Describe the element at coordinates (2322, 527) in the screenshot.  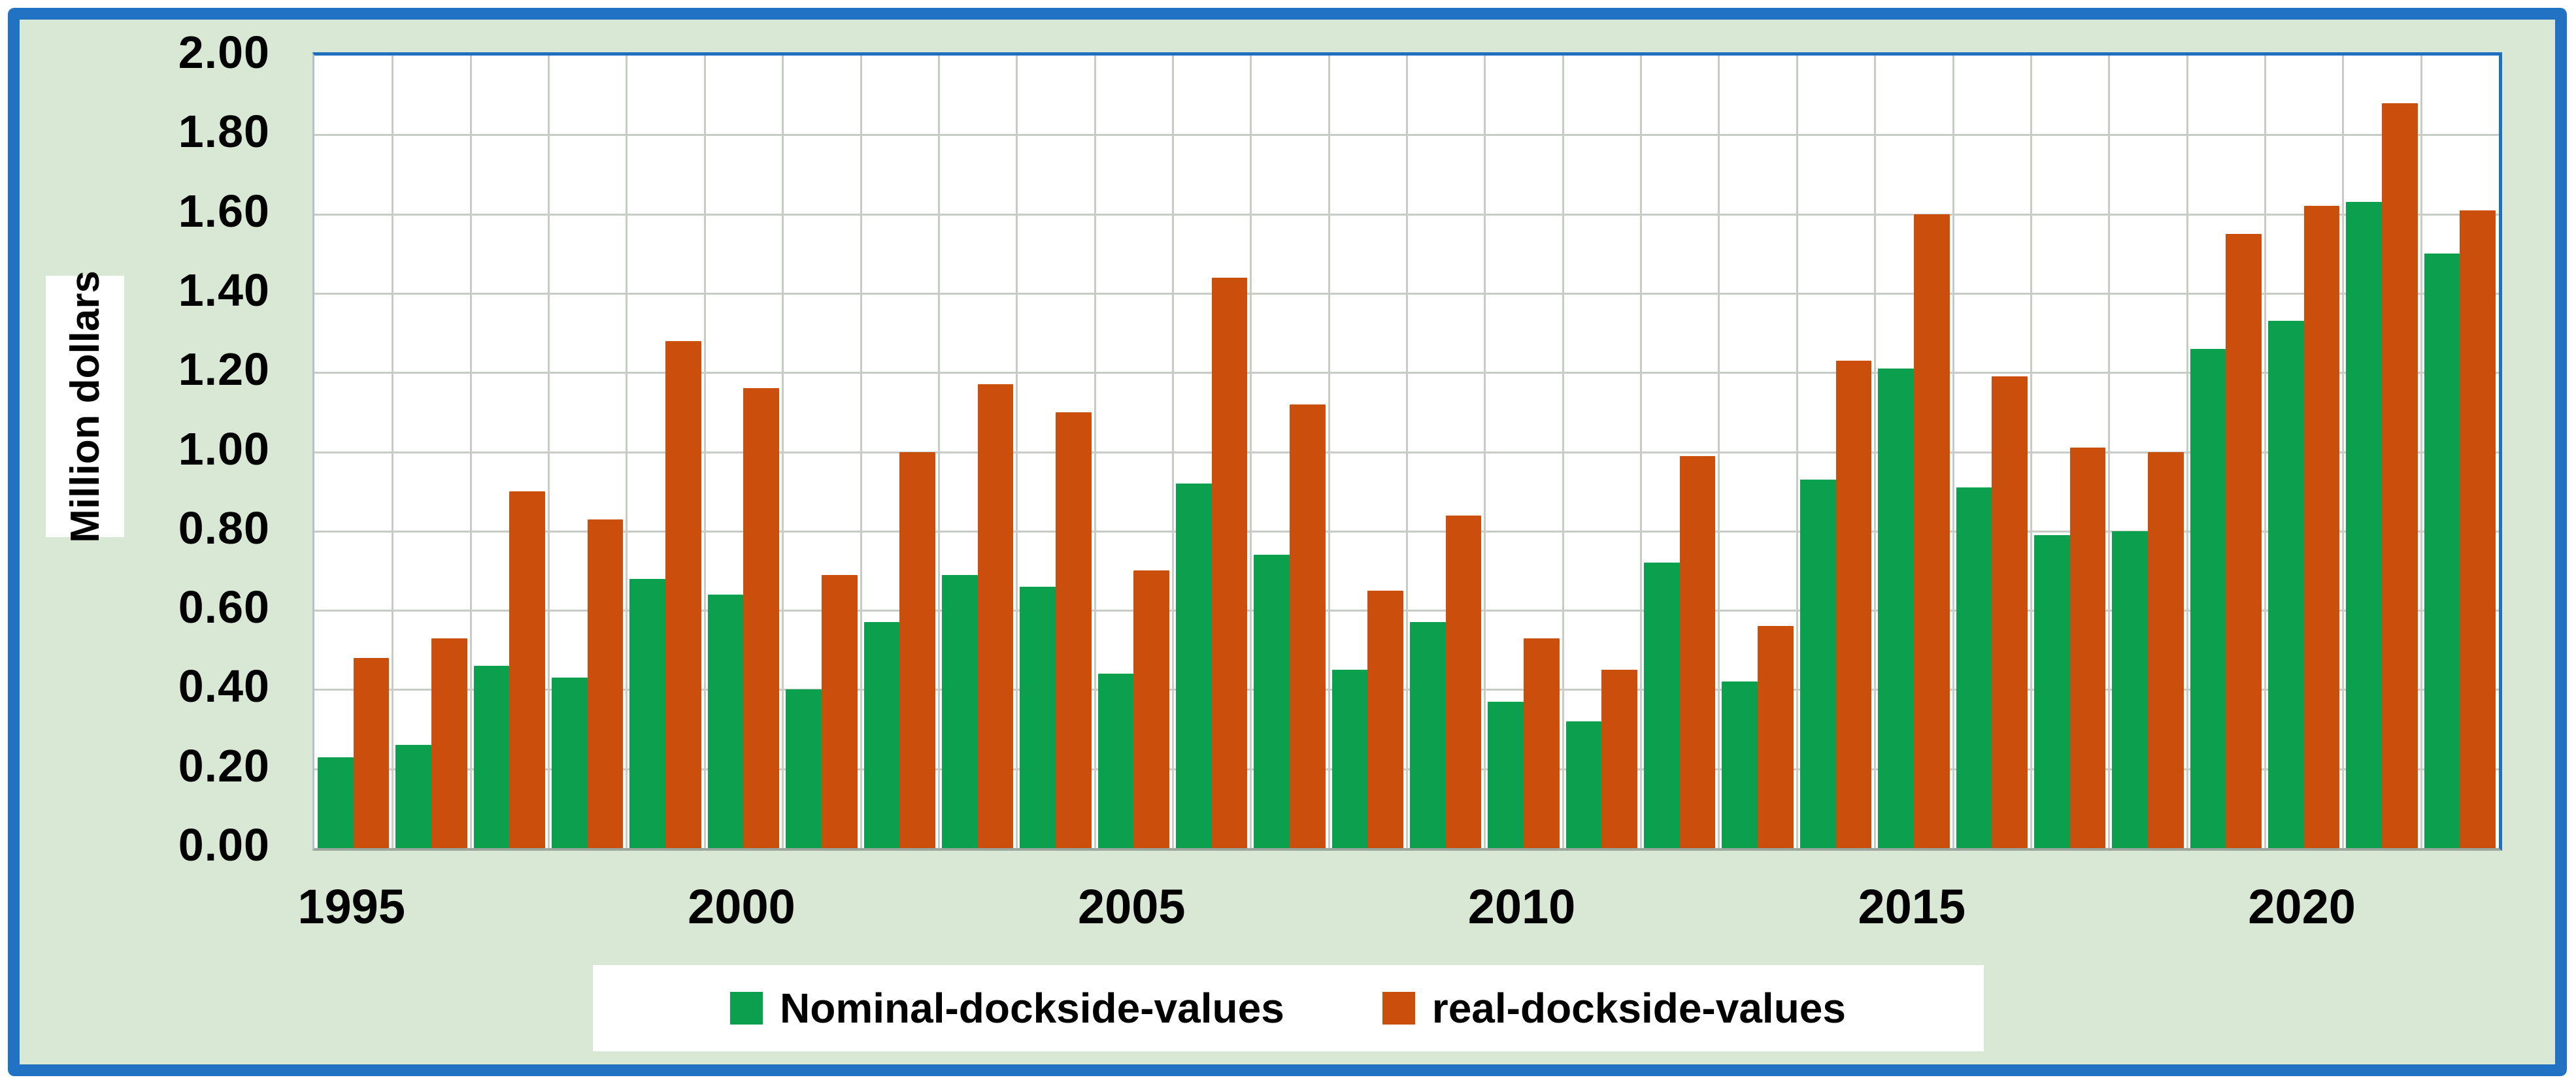
I see `bar-real-dockside-values-2020` at that location.